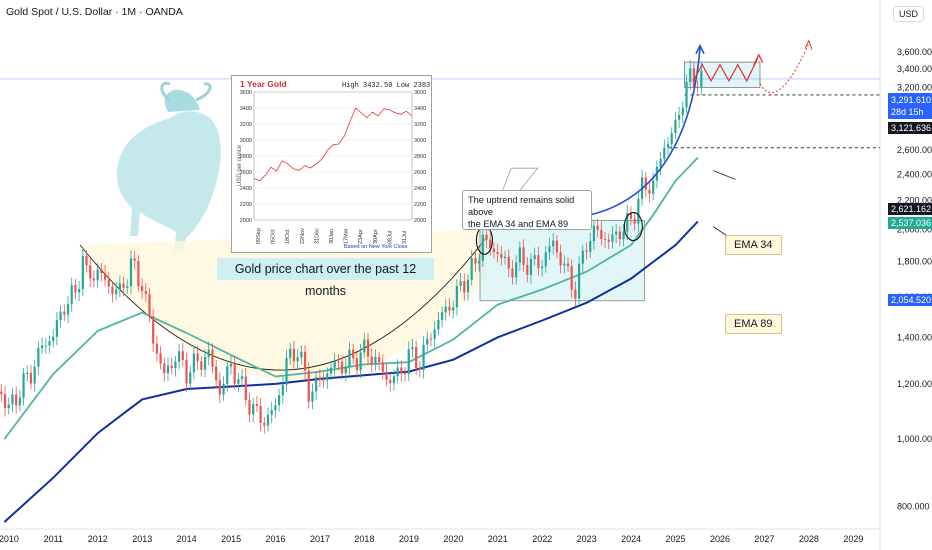 This screenshot has height=550, width=932. I want to click on y-tick-label: 2,000.000, so click(914, 230).